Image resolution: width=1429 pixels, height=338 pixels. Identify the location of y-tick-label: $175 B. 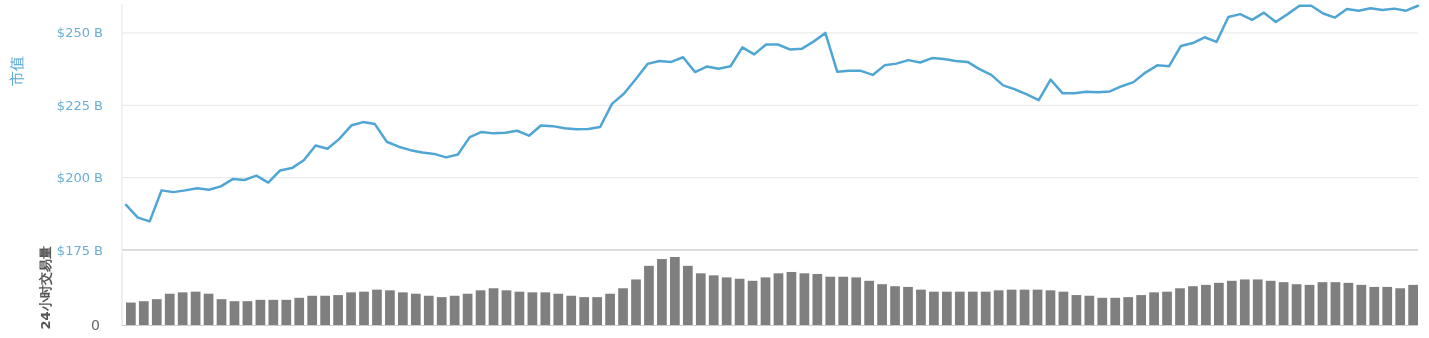
(79, 250).